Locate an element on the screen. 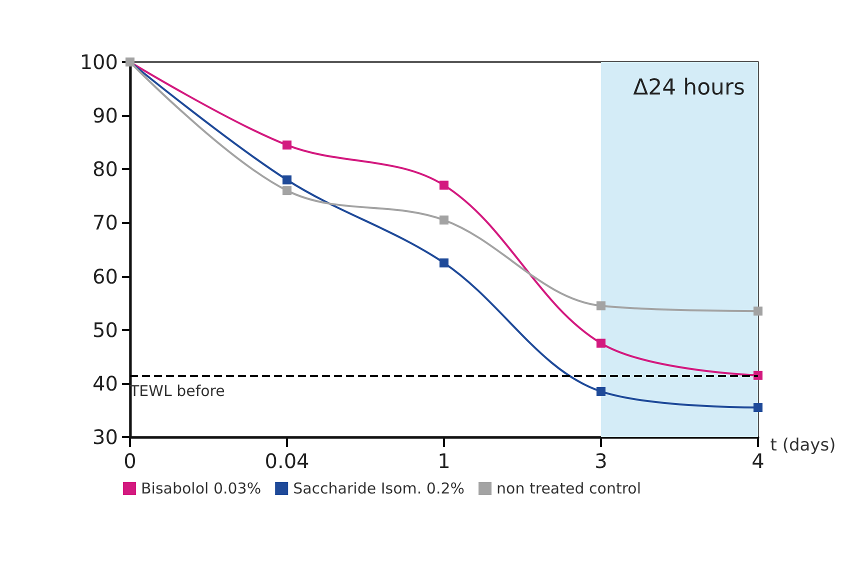  y-tick-label: 90 is located at coordinates (105, 116).